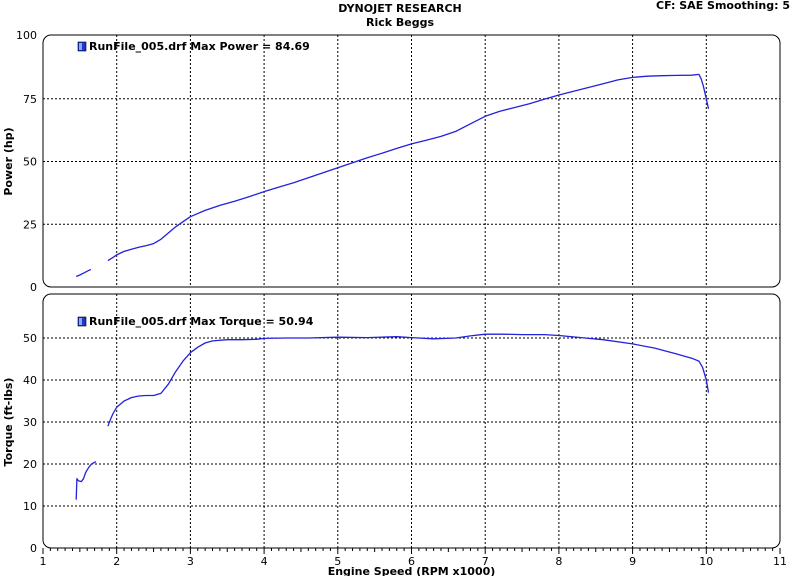  I want to click on x-tick-label: 1, so click(43, 561).